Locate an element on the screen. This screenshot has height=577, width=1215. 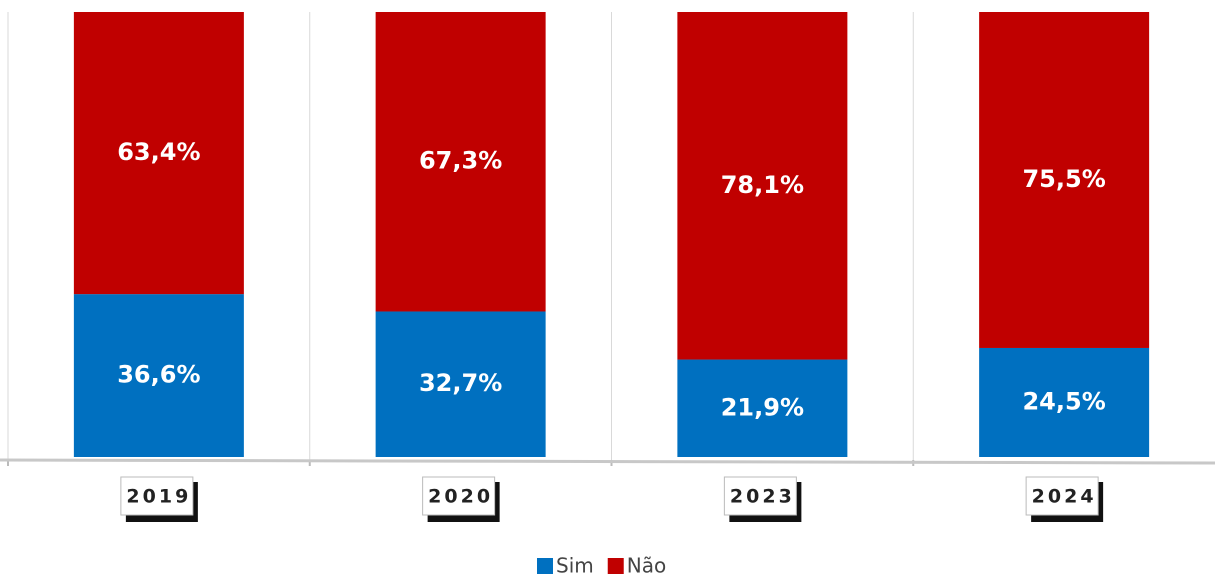
data-label: 75,5% is located at coordinates (1063, 179).